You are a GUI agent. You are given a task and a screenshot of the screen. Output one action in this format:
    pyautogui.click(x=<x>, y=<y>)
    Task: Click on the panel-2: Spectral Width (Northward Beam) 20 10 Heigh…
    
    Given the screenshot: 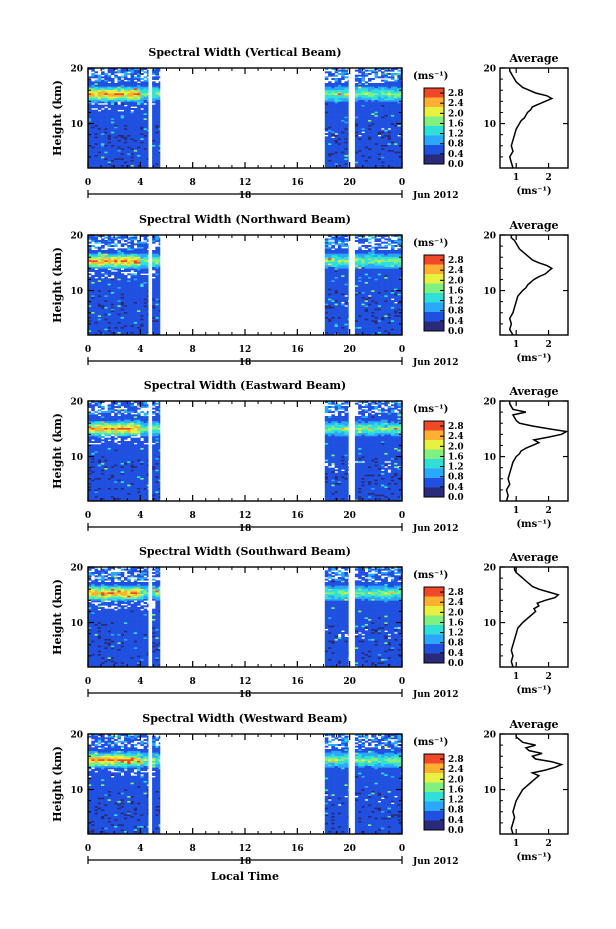 What is the action you would take?
    pyautogui.click(x=310, y=290)
    